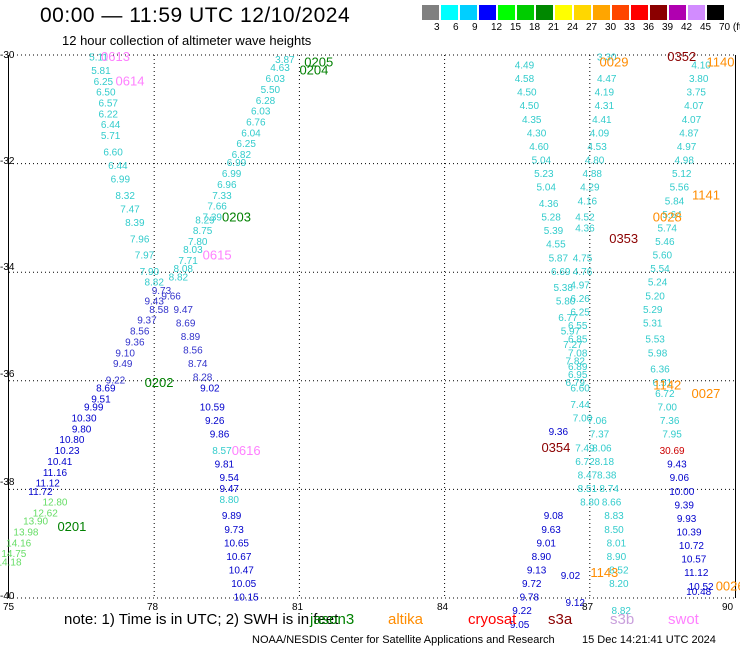  I want to click on wave-height-value: 8.39, so click(135, 223).